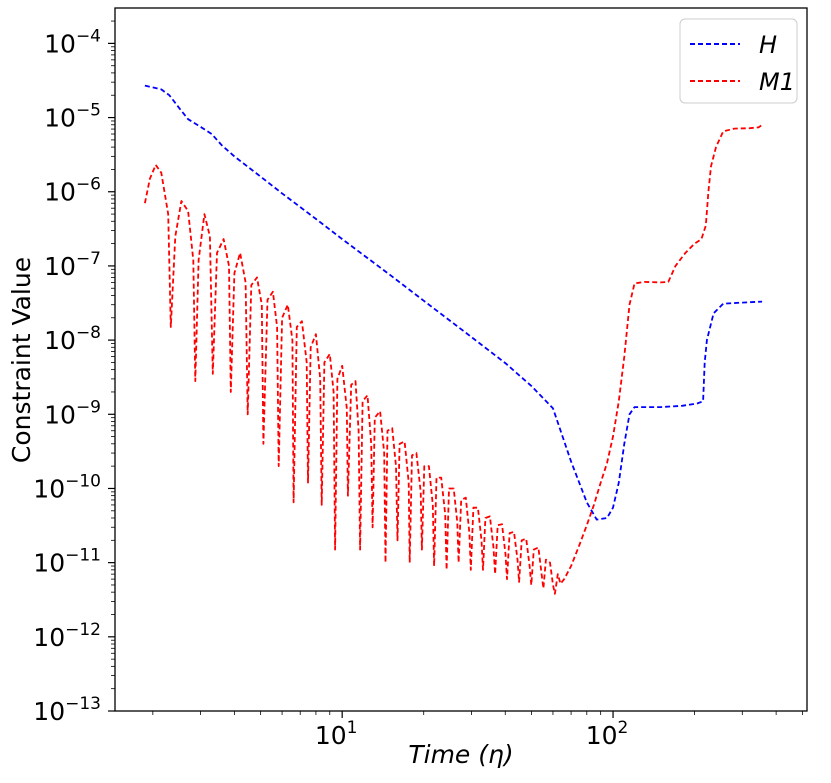 The width and height of the screenshot is (831, 783). What do you see at coordinates (448, 754) in the screenshot?
I see `x-axis-label-prefix: Time (` at bounding box center [448, 754].